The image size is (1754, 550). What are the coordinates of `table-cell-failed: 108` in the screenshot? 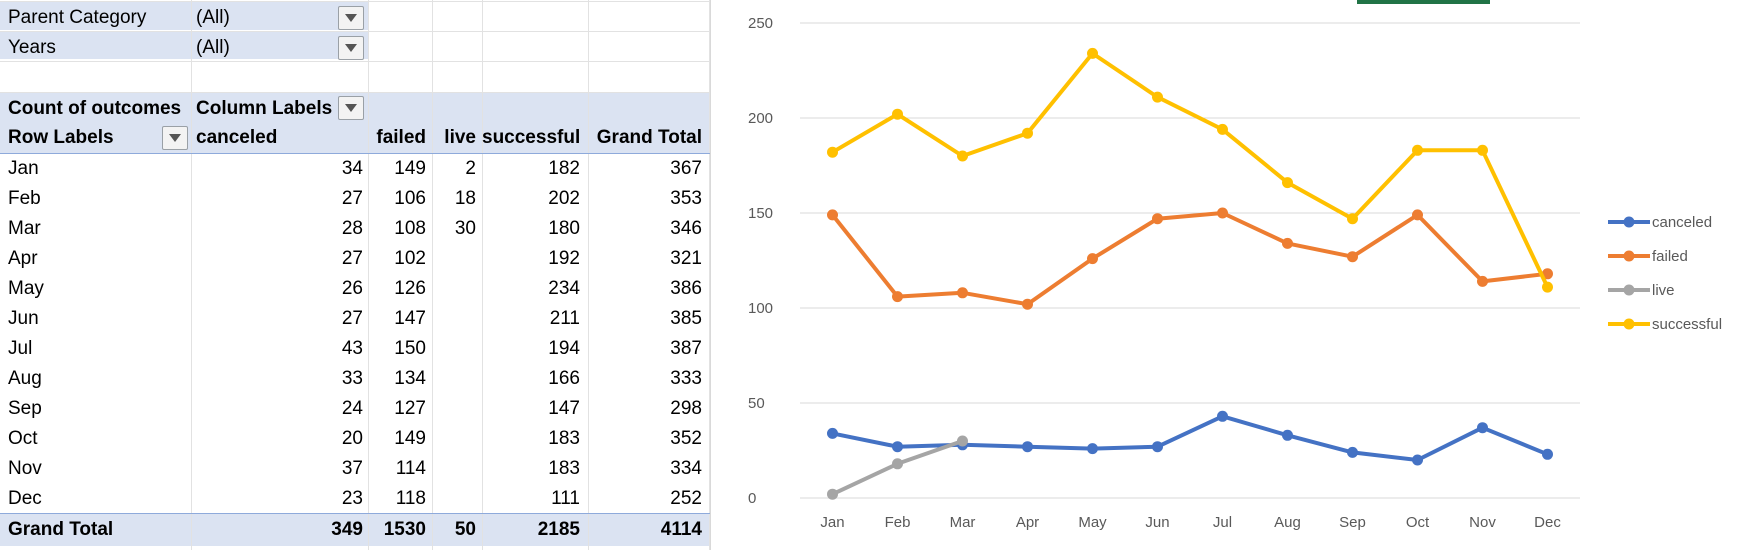 It's located at (410, 228).